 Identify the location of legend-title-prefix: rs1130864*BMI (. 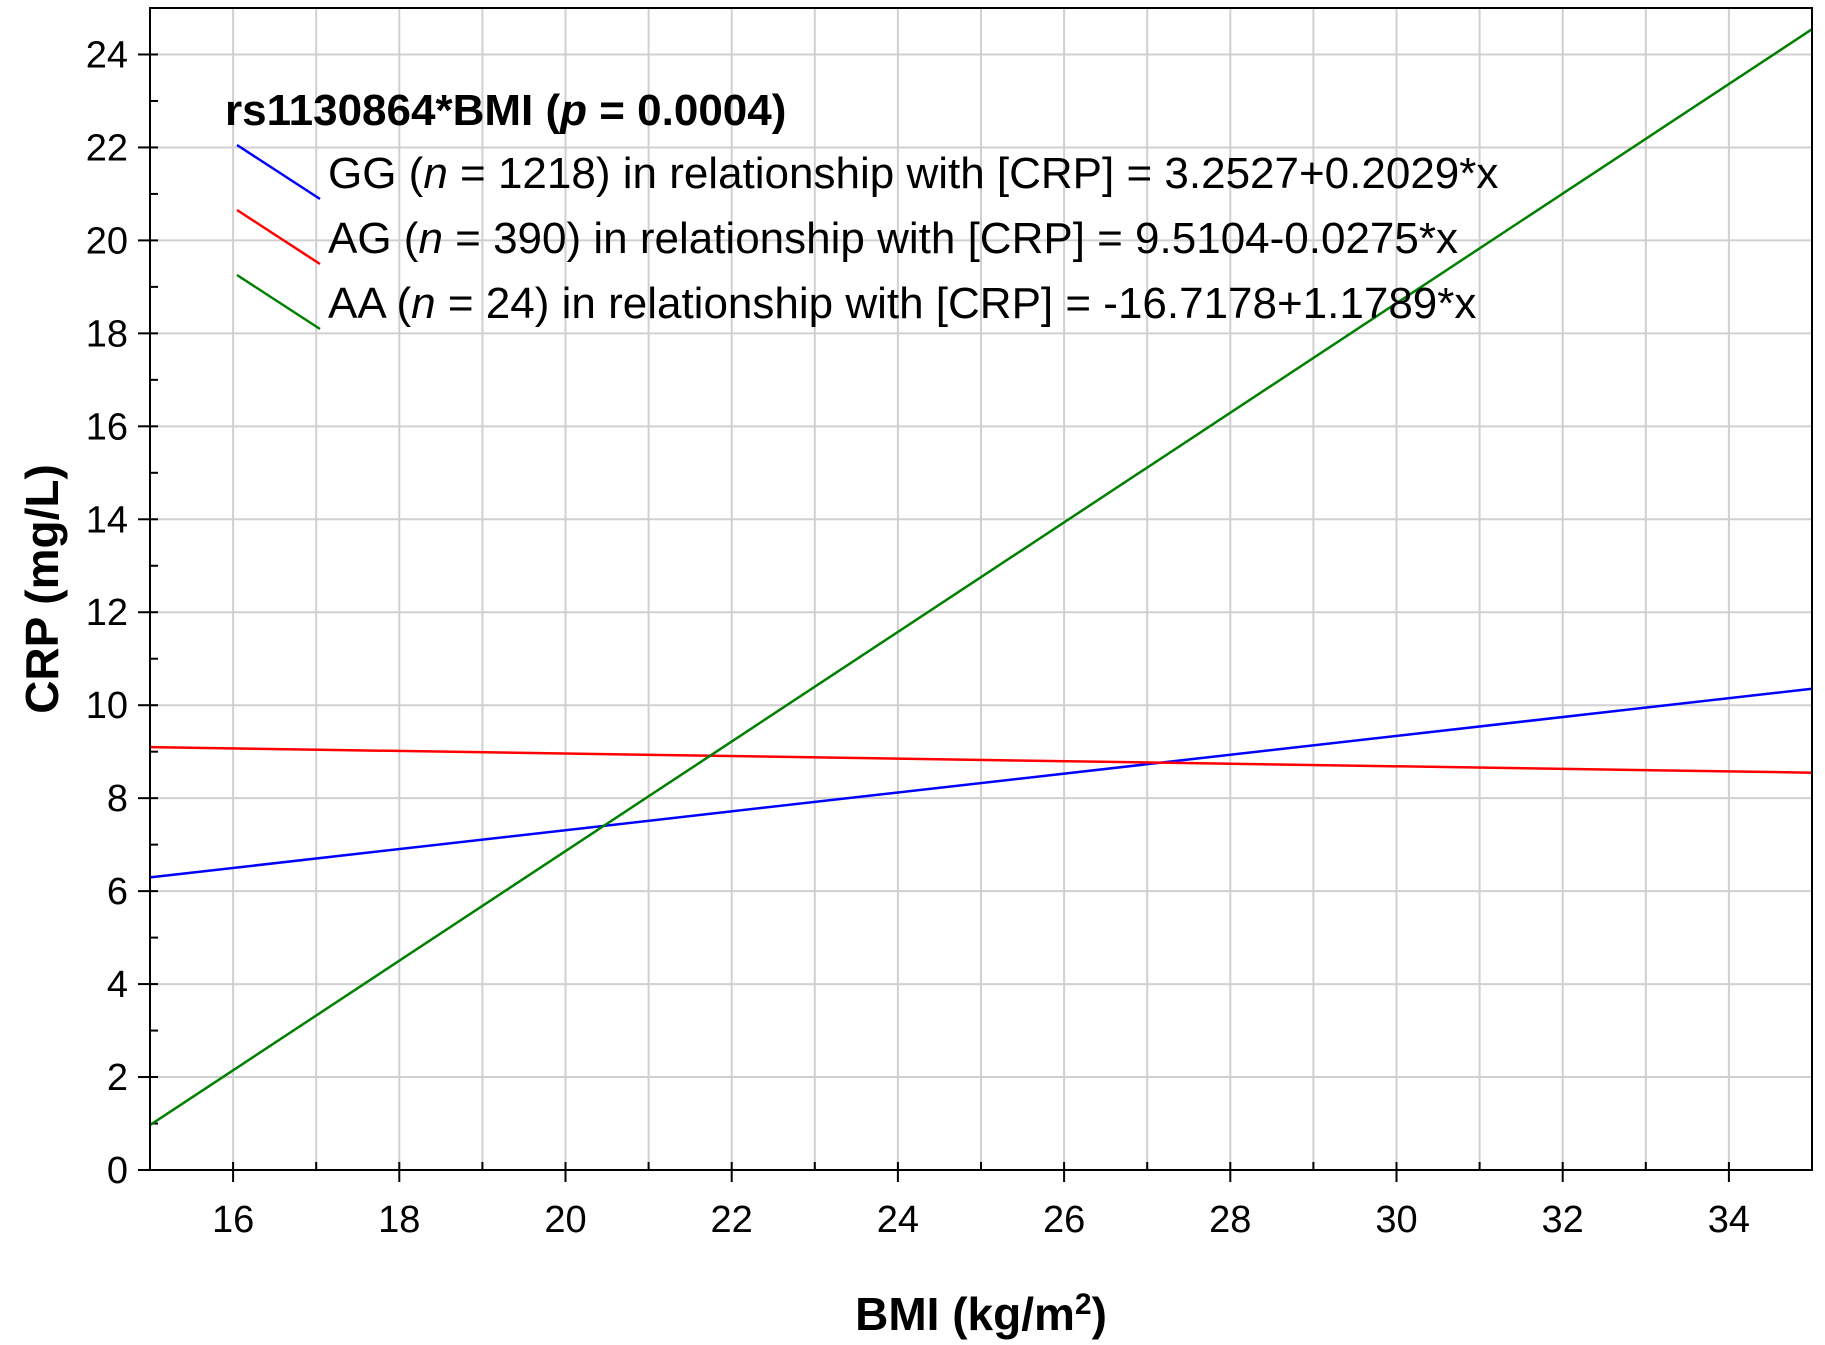
(392, 110).